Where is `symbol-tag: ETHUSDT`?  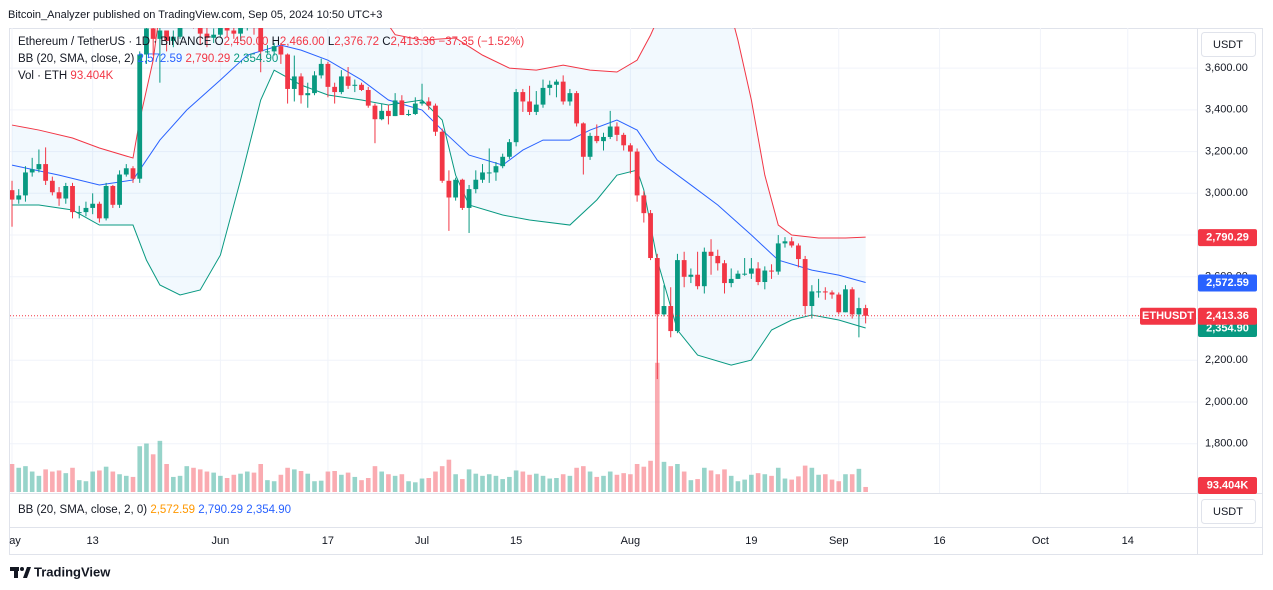
symbol-tag: ETHUSDT is located at coordinates (1168, 316).